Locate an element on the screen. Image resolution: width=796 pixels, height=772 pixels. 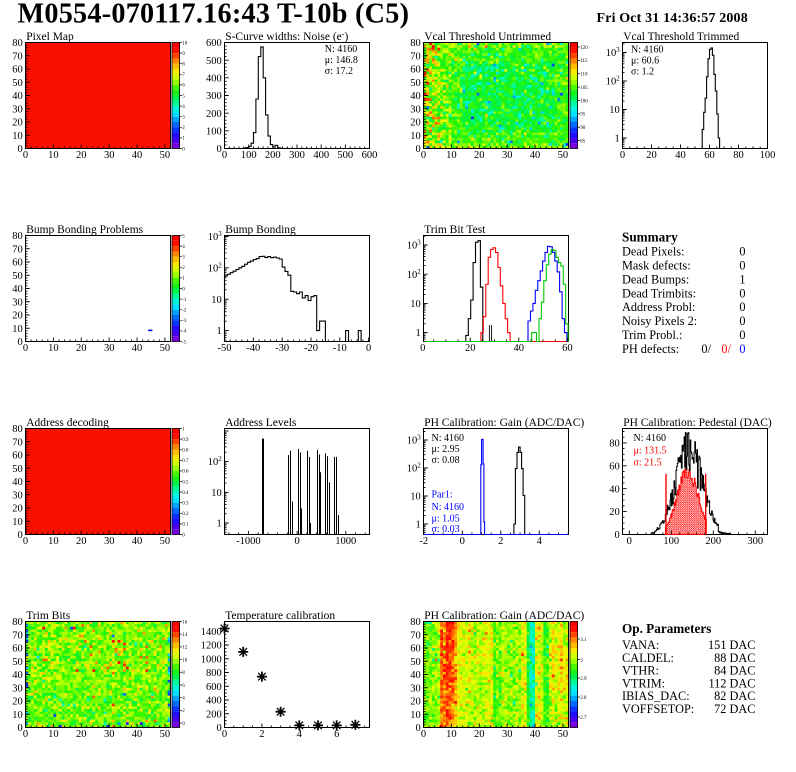
svg-text: -1000 is located at coordinates (248, 541).